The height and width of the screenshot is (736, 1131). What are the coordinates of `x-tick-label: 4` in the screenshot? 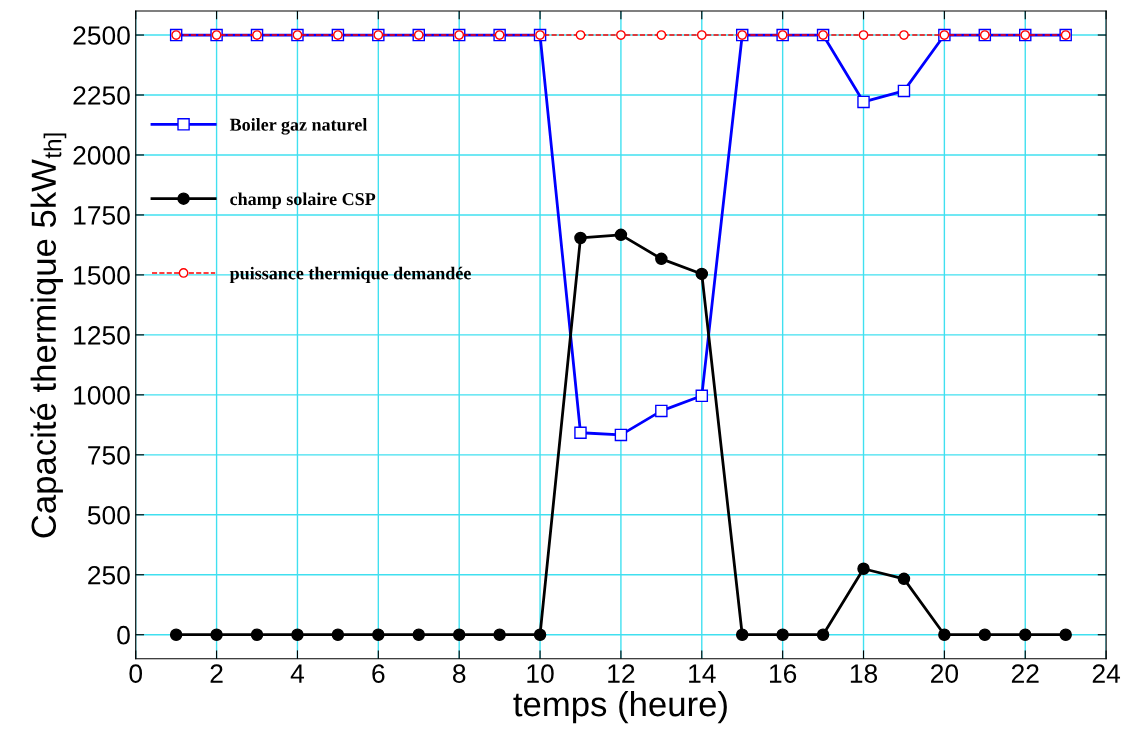 It's located at (297, 673).